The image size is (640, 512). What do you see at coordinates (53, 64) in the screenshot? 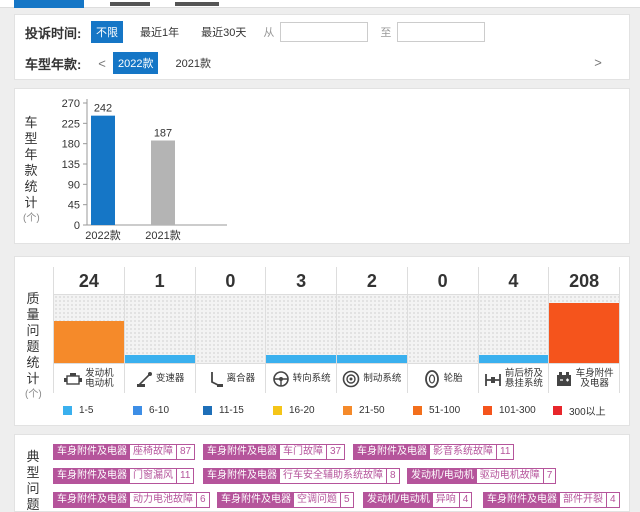
I see `year-filter-label: 车型年款:` at bounding box center [53, 64].